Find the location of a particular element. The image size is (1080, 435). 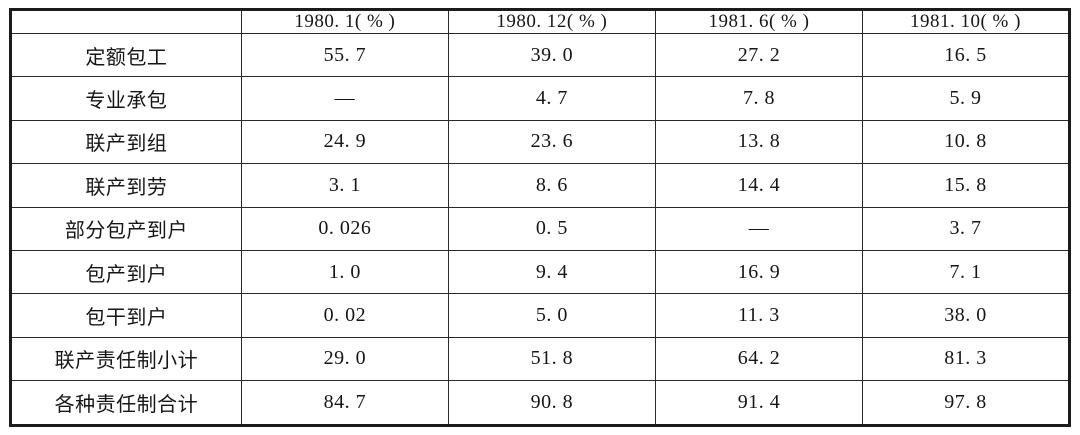

table-row: 定额包工 55. 7 39. 0 27. 2 16. 5 is located at coordinates (540, 55).